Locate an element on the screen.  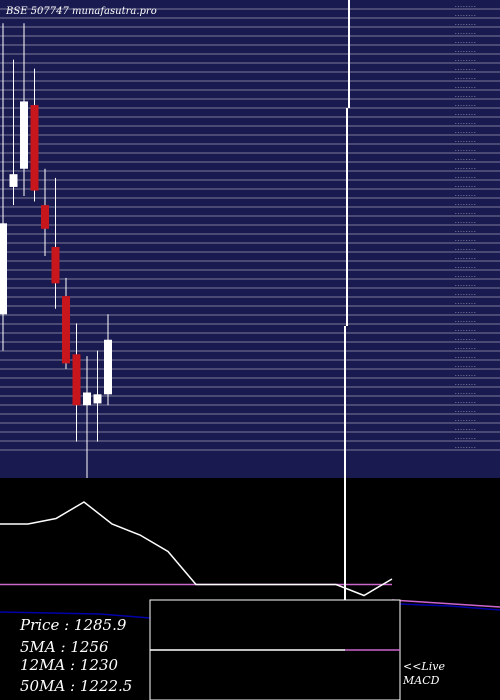
macd-line is located at coordinates (196, 549).